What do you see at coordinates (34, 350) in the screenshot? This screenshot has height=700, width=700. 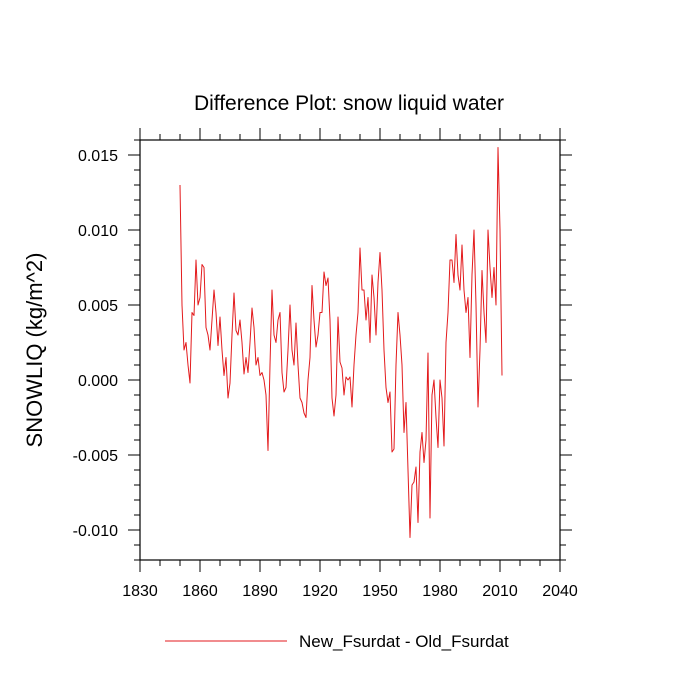 I see `y-axis-label: SNOWLIQ (kg/m^2)` at bounding box center [34, 350].